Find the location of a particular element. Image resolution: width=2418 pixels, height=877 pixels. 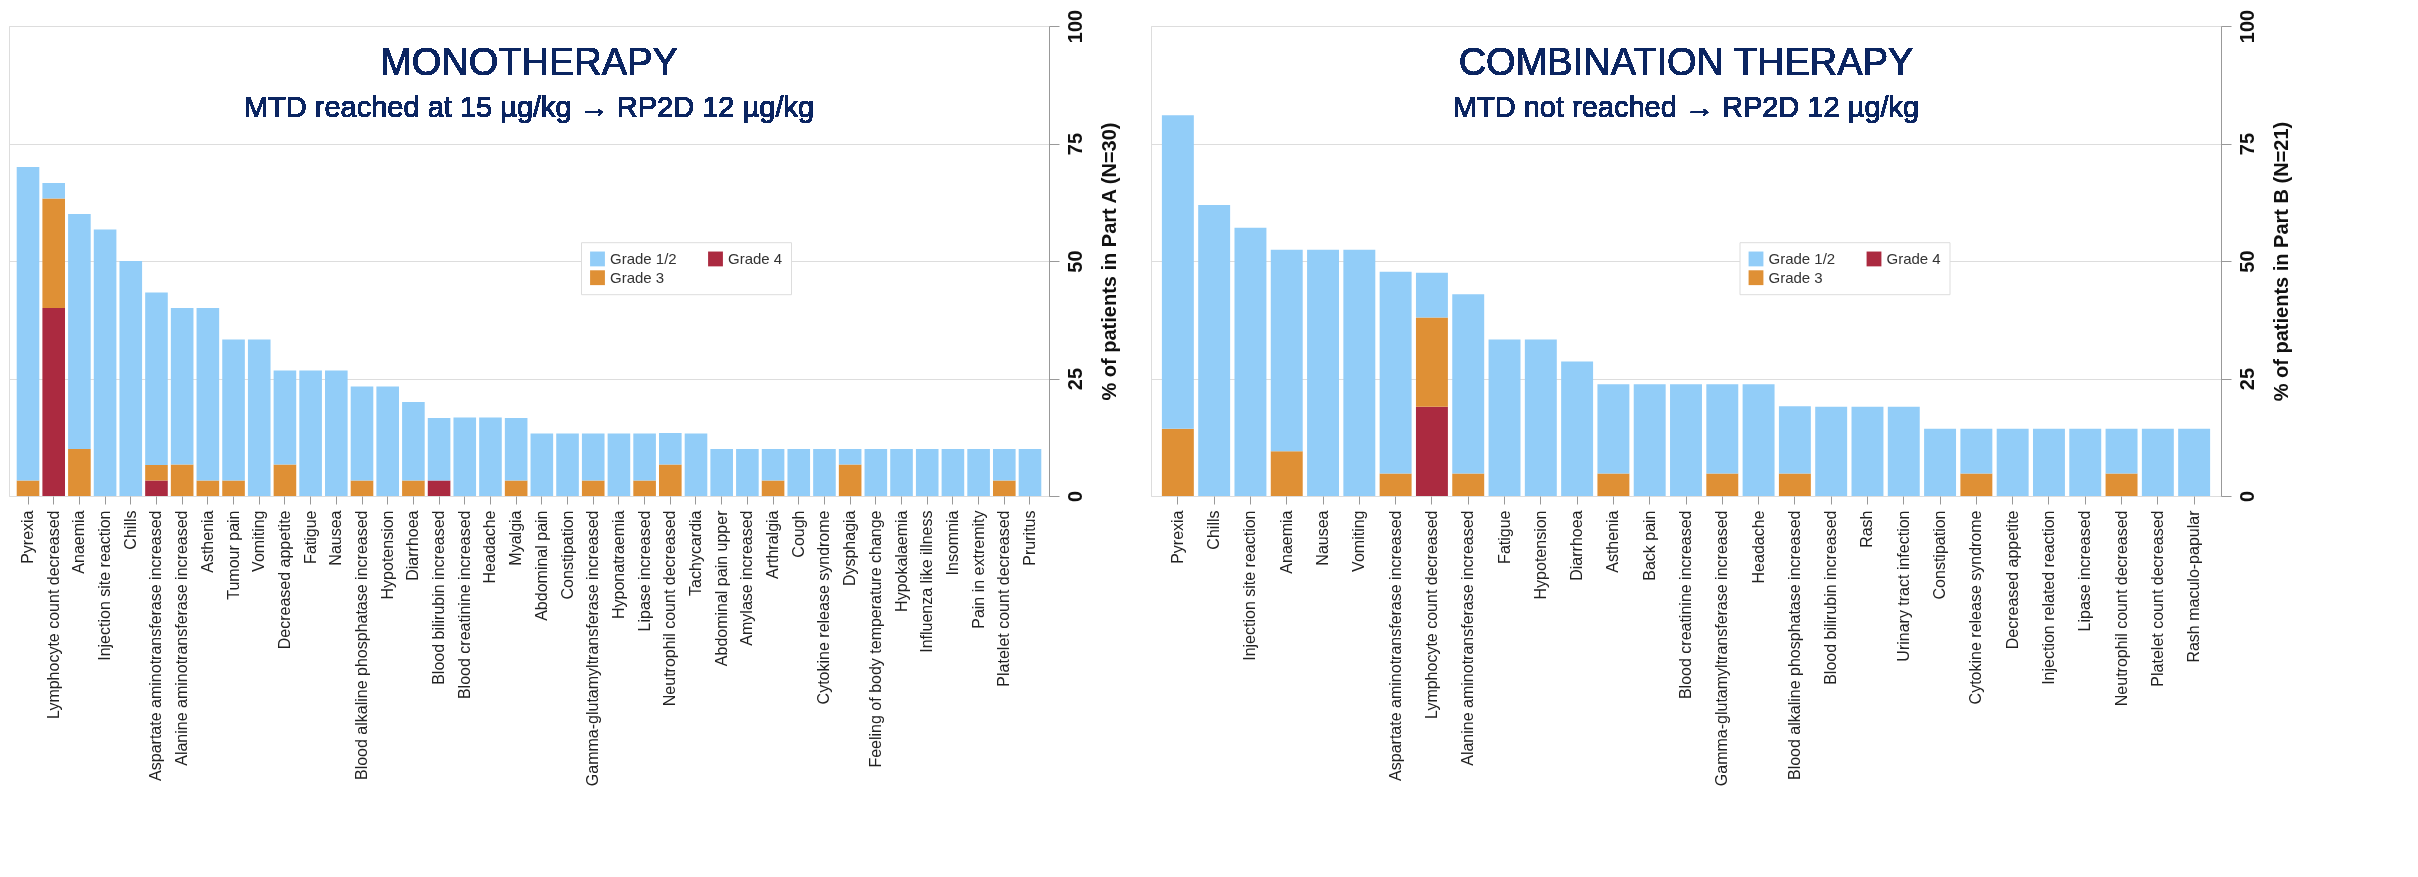

x-tick-label: Dysphagia is located at coordinates (850, 548).